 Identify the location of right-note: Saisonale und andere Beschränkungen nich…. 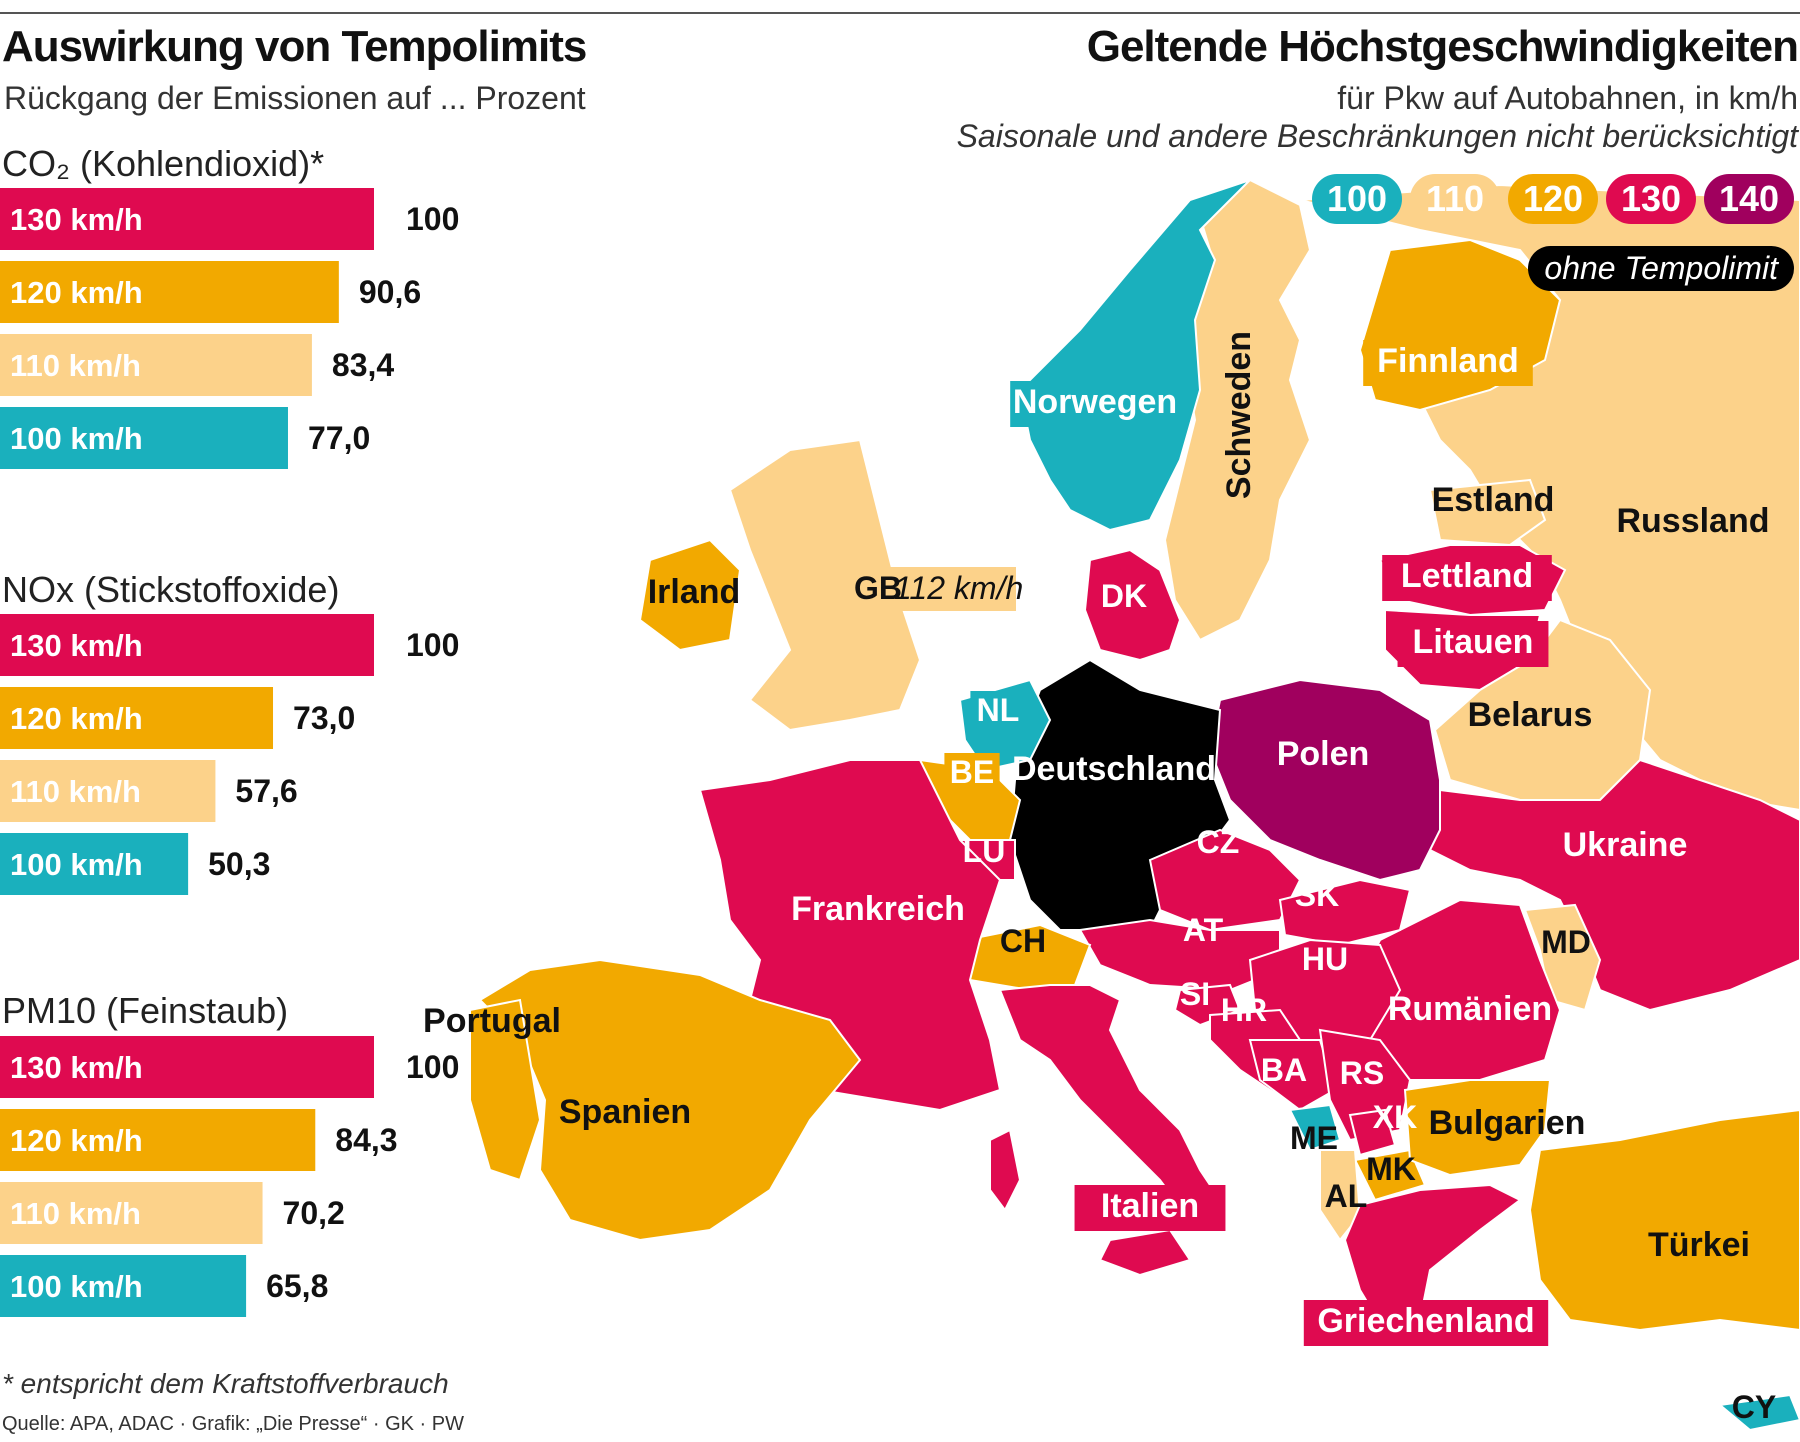
(1377, 136).